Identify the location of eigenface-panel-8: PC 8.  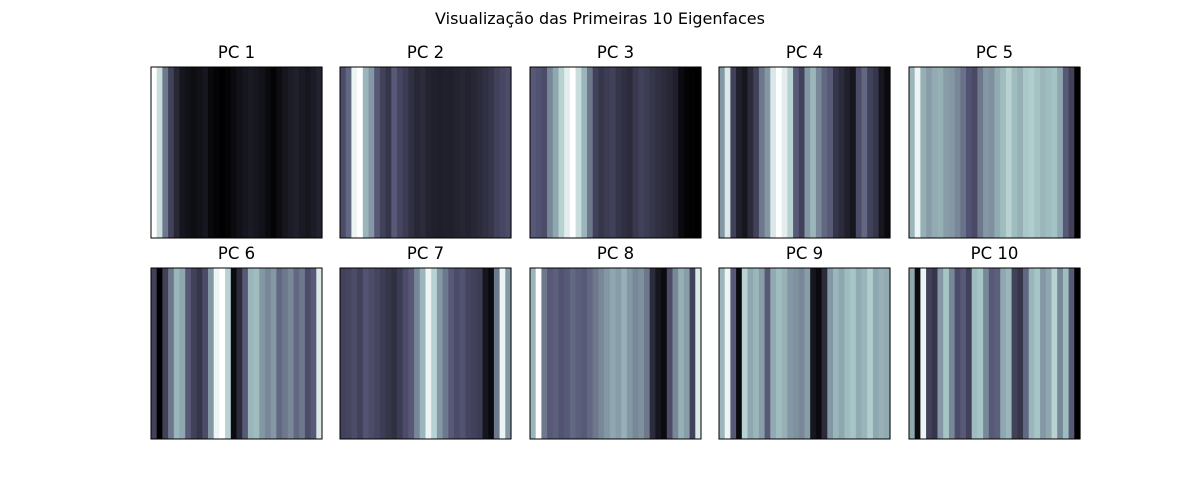
(615, 342).